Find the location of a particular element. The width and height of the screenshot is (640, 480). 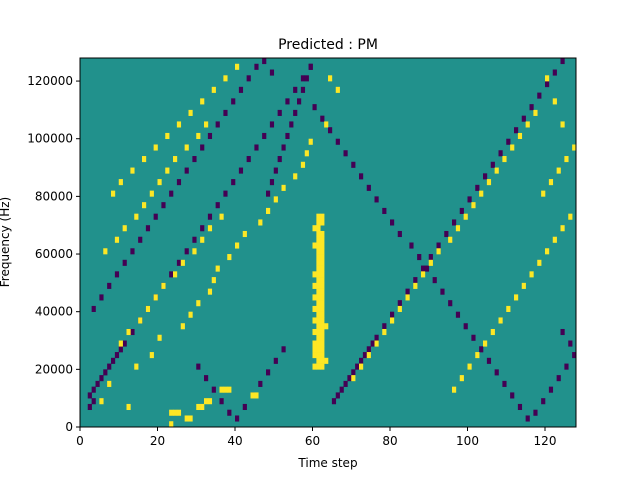

x-tick-label: 60 is located at coordinates (312, 441).